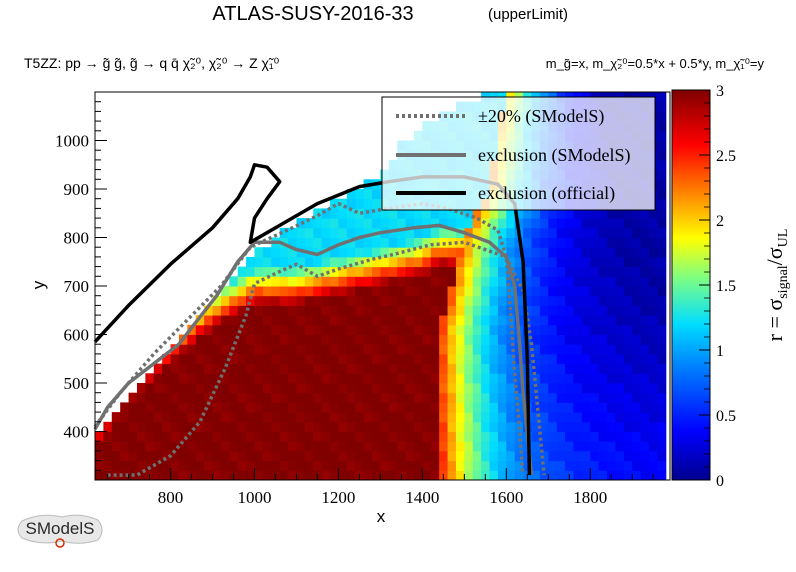 This screenshot has height=572, width=796. Describe the element at coordinates (726, 416) in the screenshot. I see `colorbar-tick-label: 0.5` at that location.